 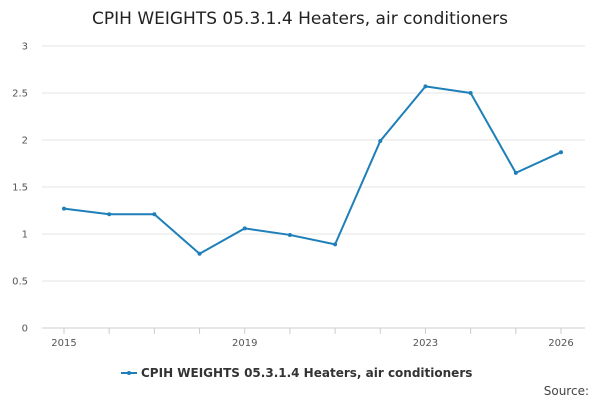 What do you see at coordinates (560, 343) in the screenshot?
I see `x-tick-label: 2026` at bounding box center [560, 343].